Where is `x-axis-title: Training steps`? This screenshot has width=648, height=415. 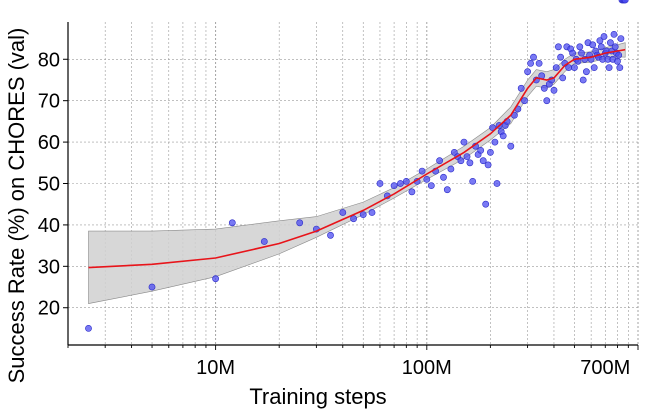 x-axis-title: Training steps is located at coordinates (317, 396).